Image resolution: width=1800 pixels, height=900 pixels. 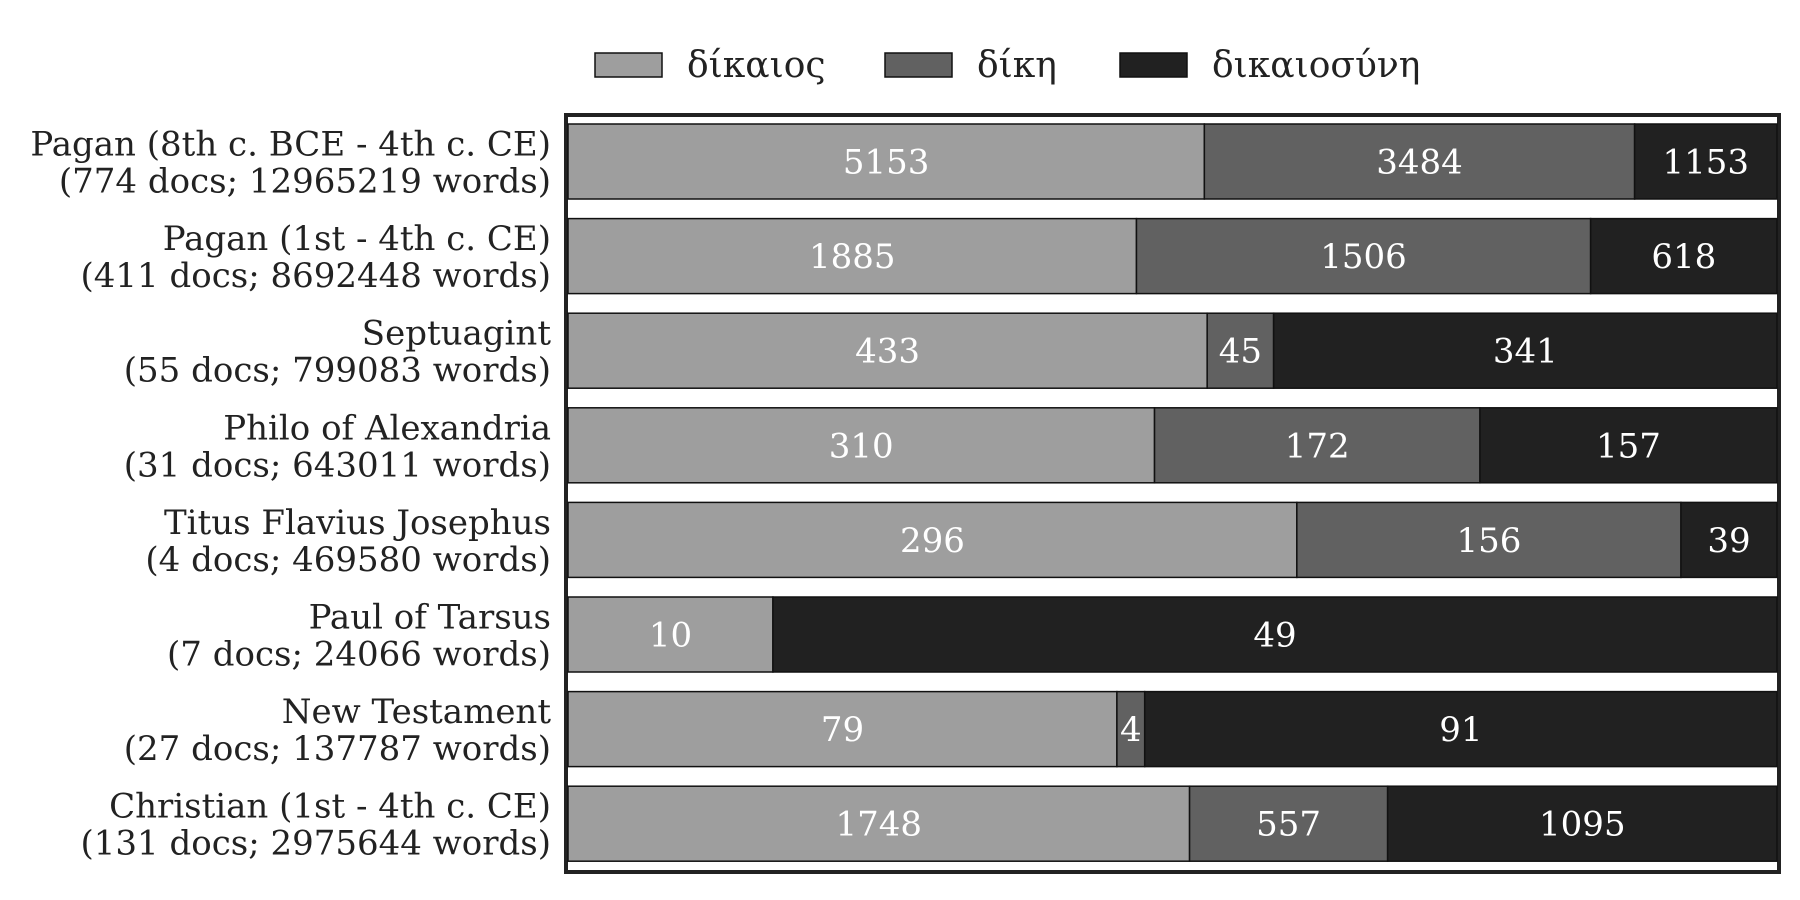 I want to click on data-label: 157, so click(x=1628, y=446).